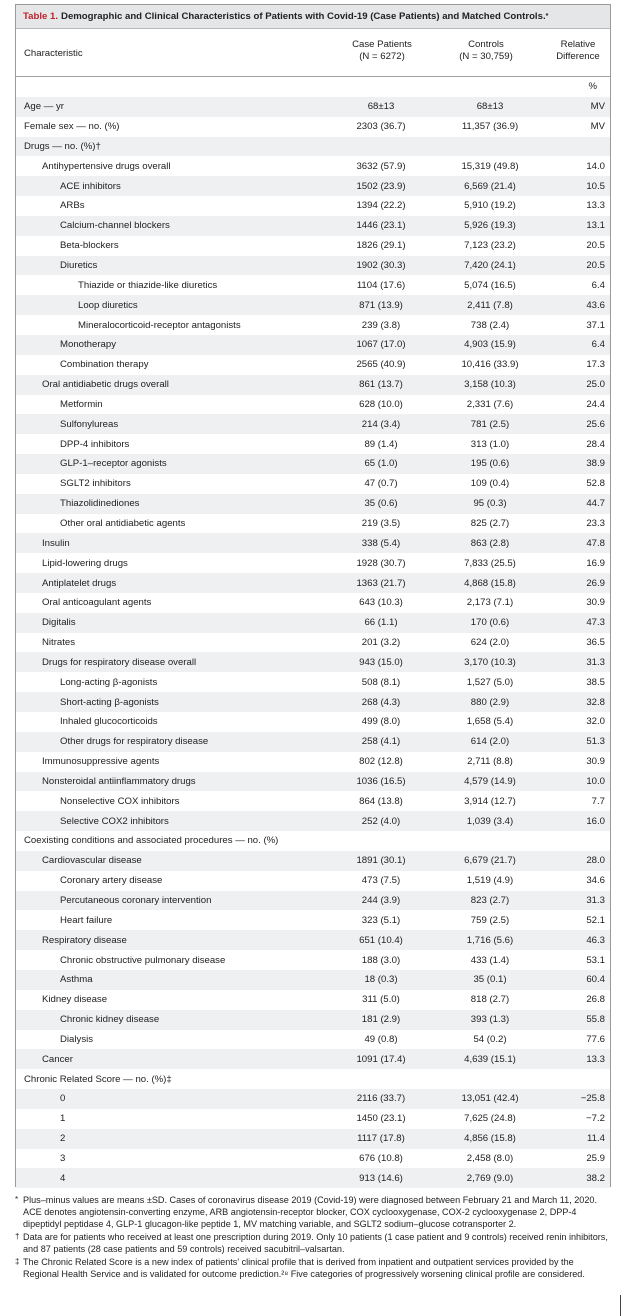 This screenshot has width=624, height=1316. I want to click on row-control-value: 781 (2.5), so click(490, 424).